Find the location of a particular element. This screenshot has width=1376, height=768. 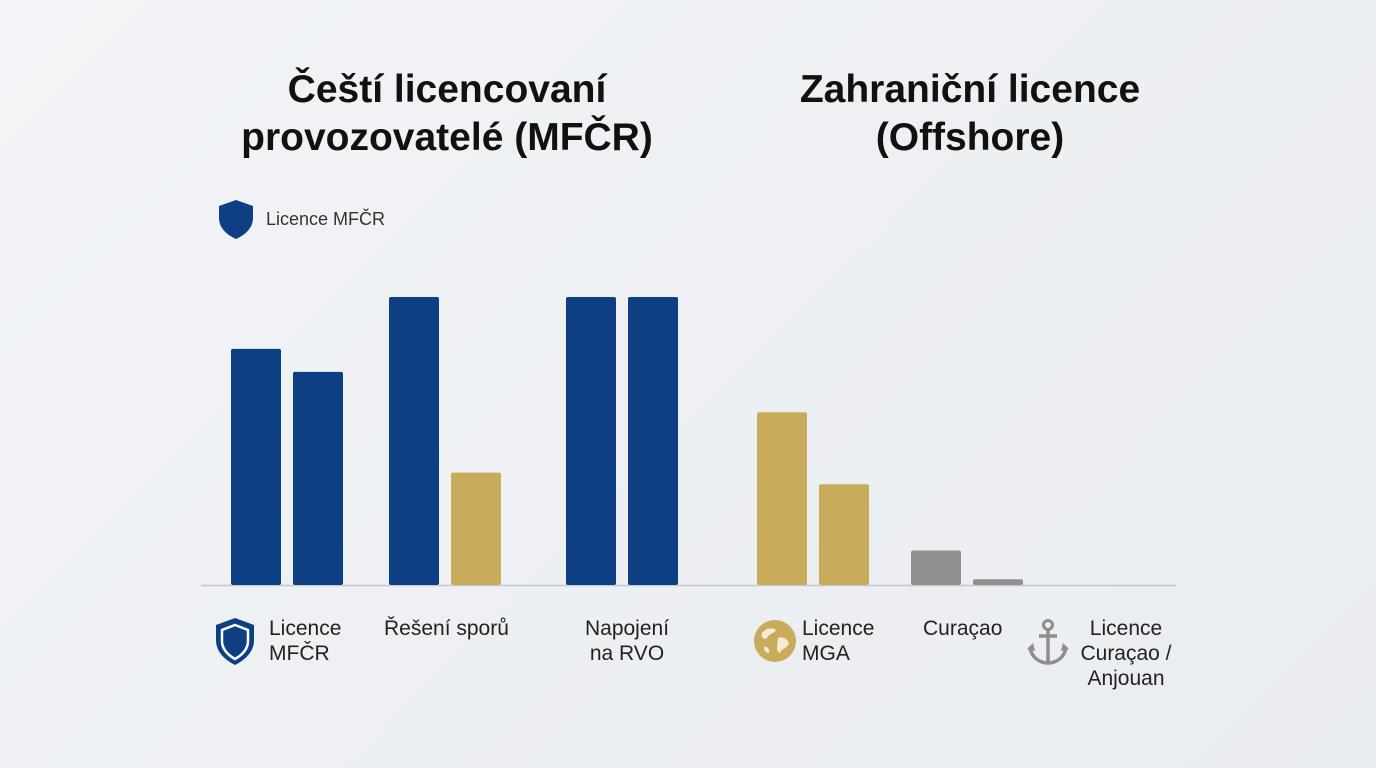

chart-title-right-line1: Zahraniční licence is located at coordinates (970, 89).